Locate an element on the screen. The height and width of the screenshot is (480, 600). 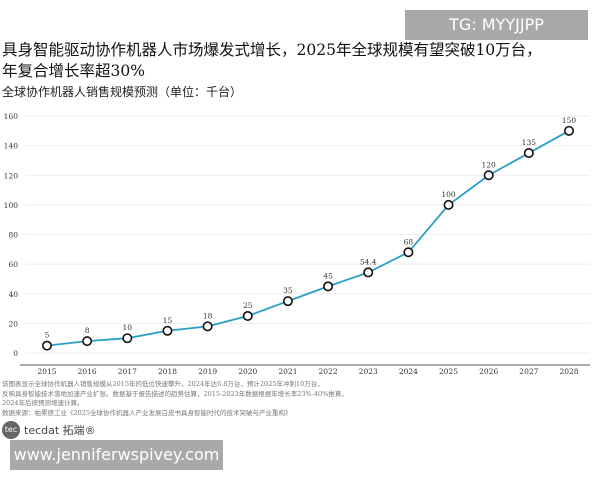
footnote: 2024年后按预测增速计算。 is located at coordinates (43, 403).